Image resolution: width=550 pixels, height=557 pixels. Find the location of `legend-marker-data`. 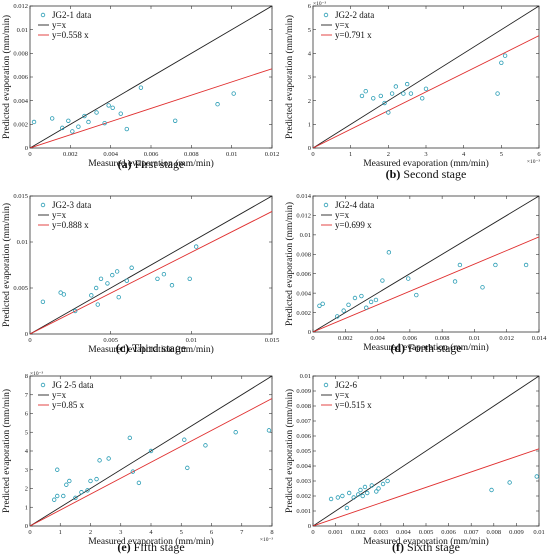

legend-marker-data is located at coordinates (43, 385).